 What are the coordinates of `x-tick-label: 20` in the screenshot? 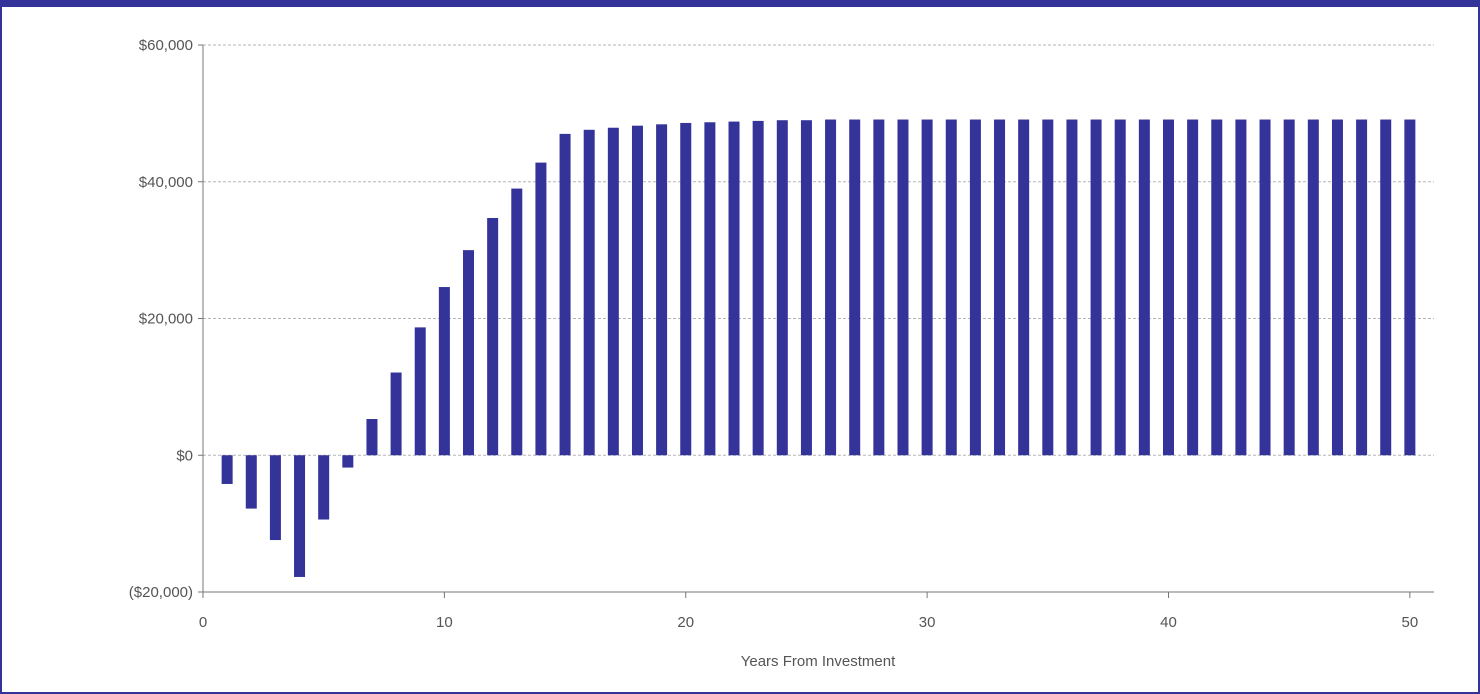 It's located at (685, 622).